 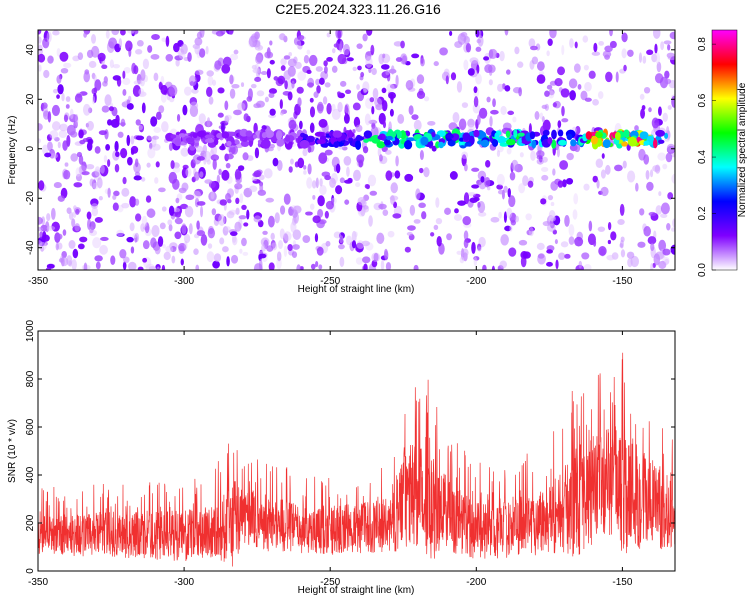 What do you see at coordinates (356, 590) in the screenshot?
I see `snr-x-axis-label: Height of straight line (km)` at bounding box center [356, 590].